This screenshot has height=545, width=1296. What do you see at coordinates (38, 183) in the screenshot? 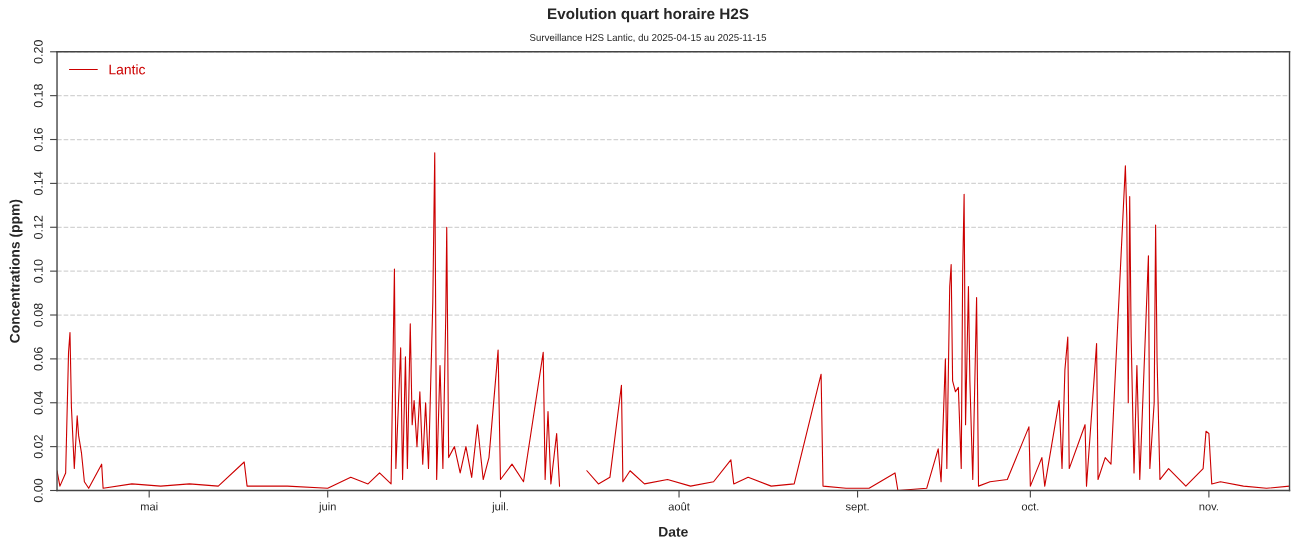
I see `y-tick-label: 0.14` at bounding box center [38, 183].